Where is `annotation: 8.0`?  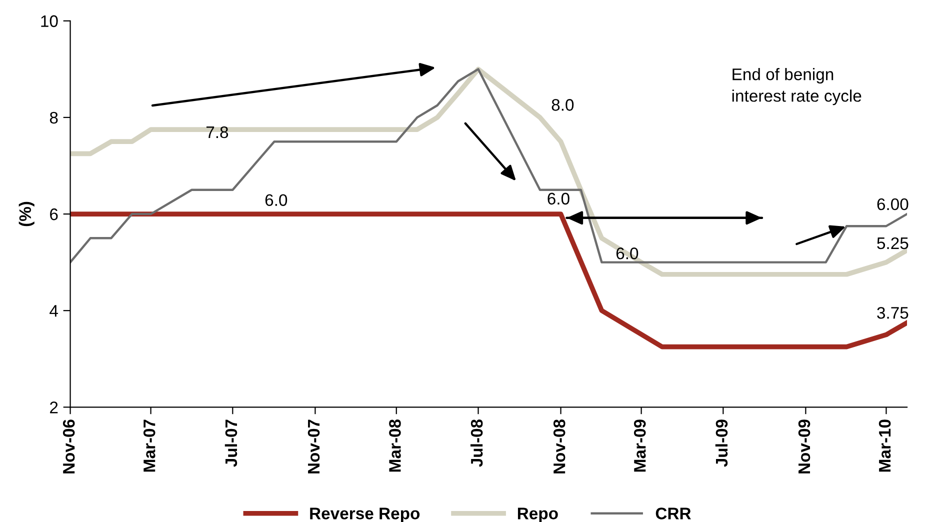 annotation: 8.0 is located at coordinates (563, 105).